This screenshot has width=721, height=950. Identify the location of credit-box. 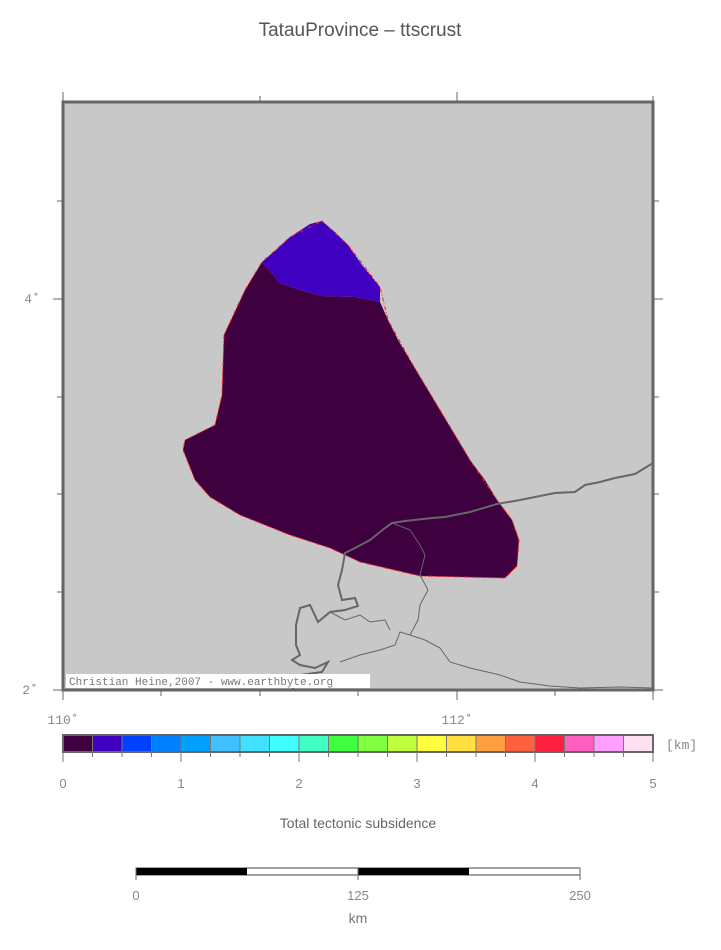
(218, 681).